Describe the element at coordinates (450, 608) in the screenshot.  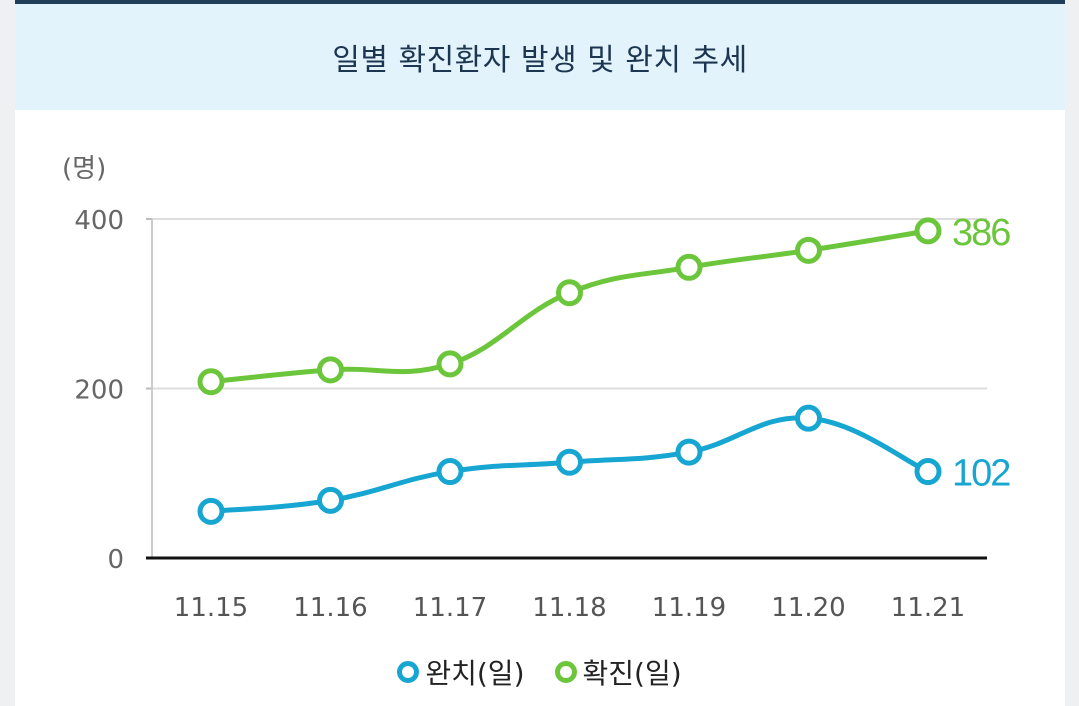
I see `x-tick-label-11.17: 11.17` at that location.